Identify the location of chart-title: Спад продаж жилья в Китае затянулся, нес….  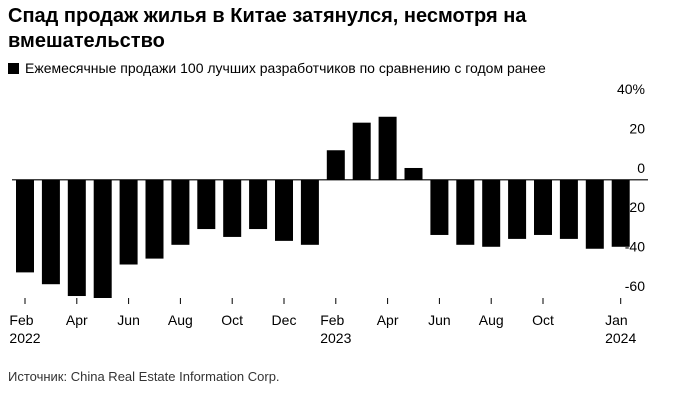
(267, 28).